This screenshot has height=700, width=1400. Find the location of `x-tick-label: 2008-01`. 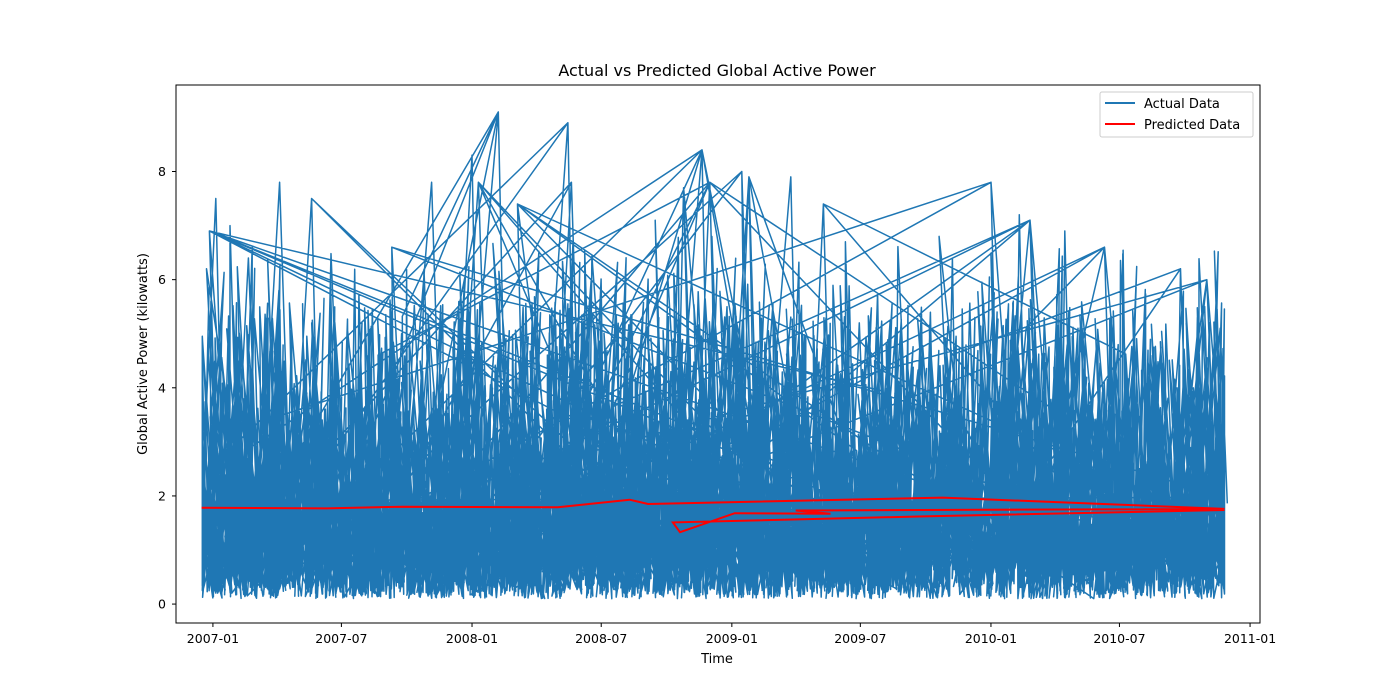

x-tick-label: 2008-01 is located at coordinates (472, 638).